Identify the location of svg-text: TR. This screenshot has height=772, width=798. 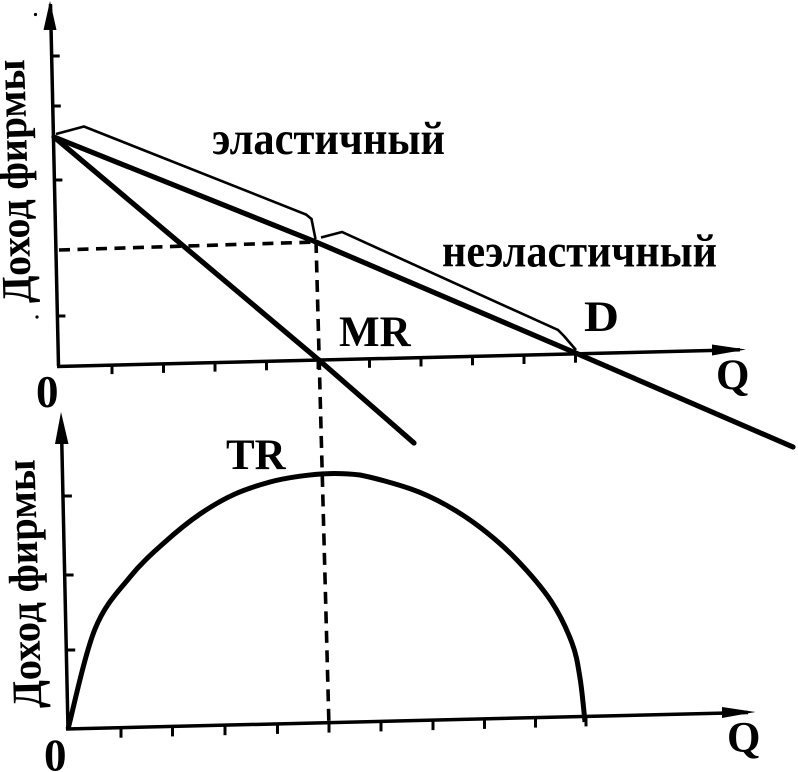
(256, 455).